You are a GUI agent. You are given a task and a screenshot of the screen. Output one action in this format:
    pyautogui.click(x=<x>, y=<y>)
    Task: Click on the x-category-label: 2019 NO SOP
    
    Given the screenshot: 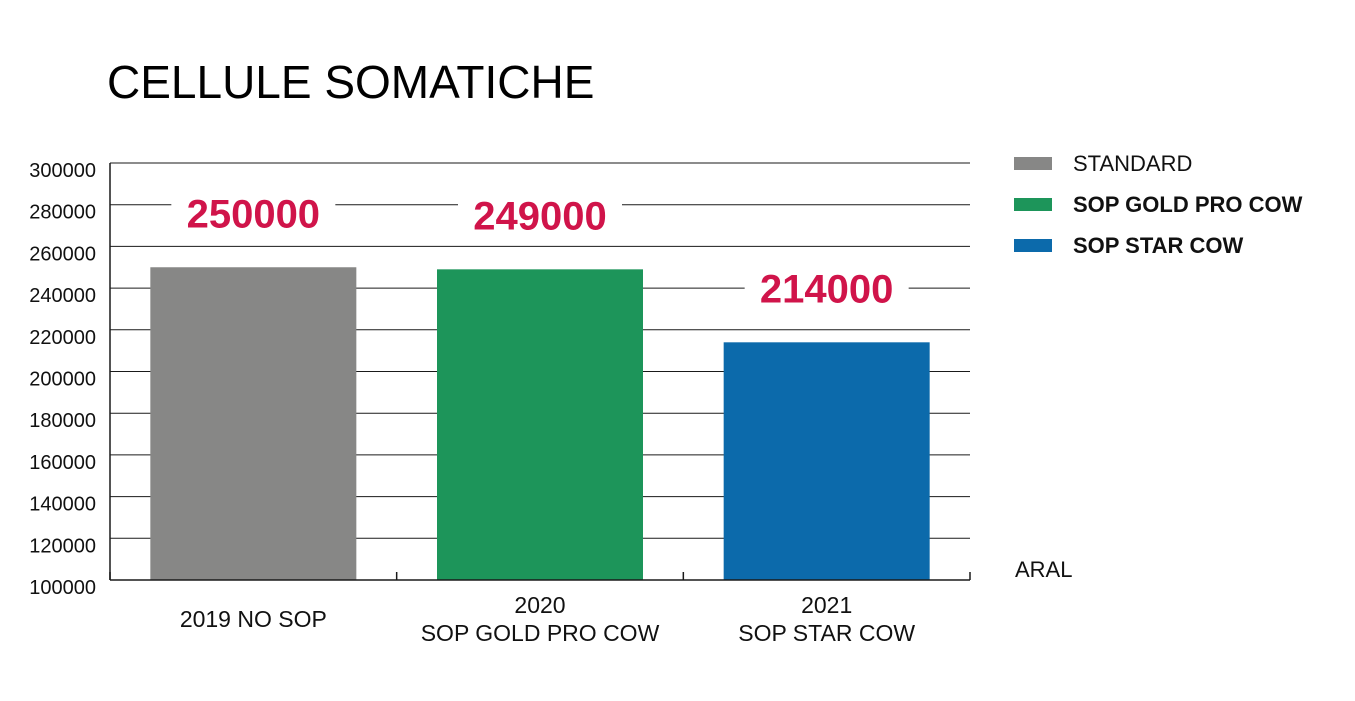 What is the action you would take?
    pyautogui.click(x=253, y=619)
    